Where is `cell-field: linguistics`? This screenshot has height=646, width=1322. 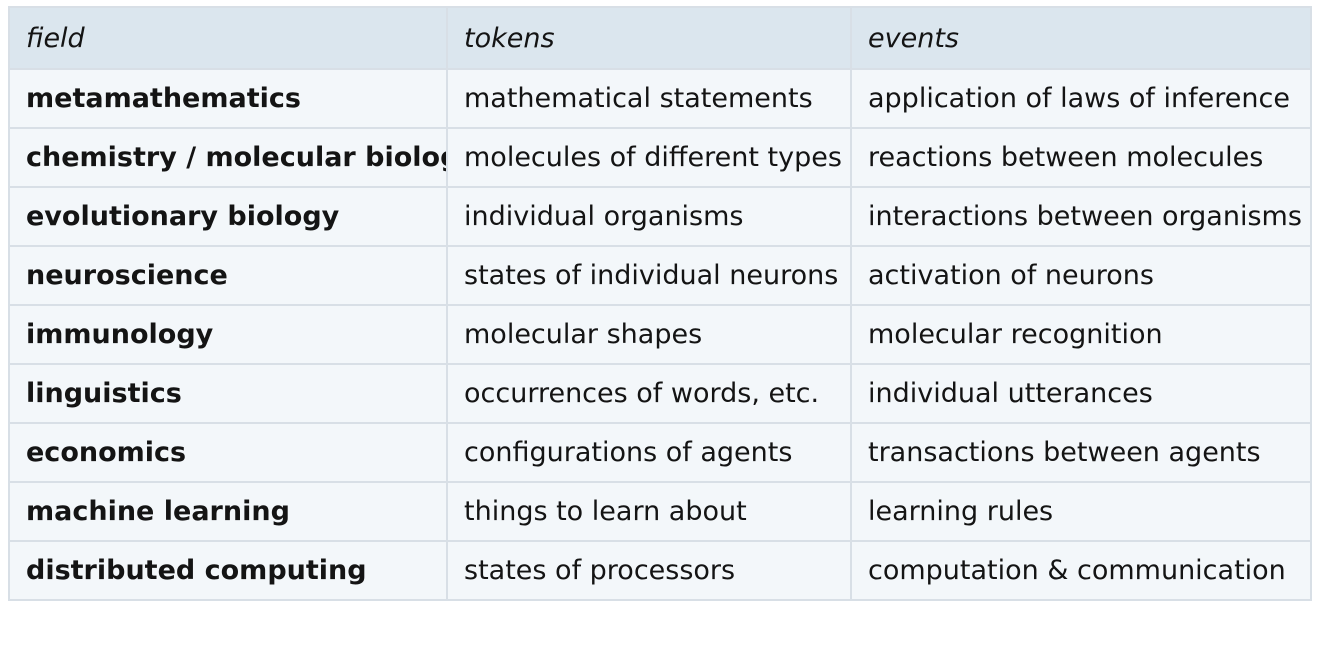
cell-field: linguistics is located at coordinates (228, 393).